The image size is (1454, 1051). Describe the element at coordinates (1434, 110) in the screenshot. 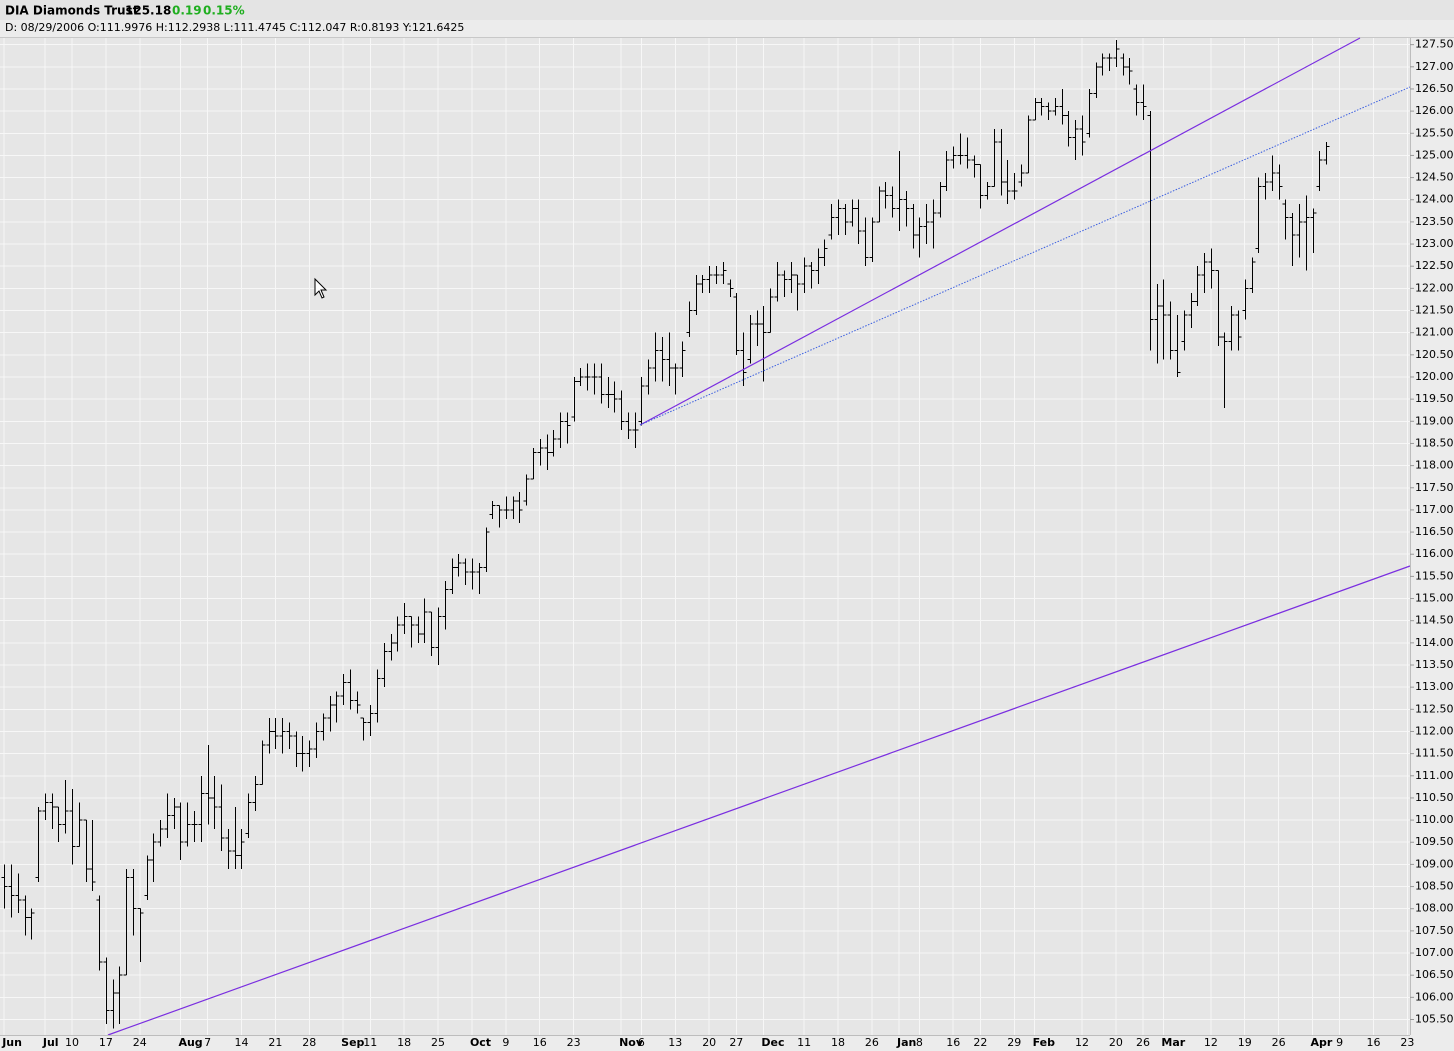

I see `y-tick-label: 126.00` at that location.